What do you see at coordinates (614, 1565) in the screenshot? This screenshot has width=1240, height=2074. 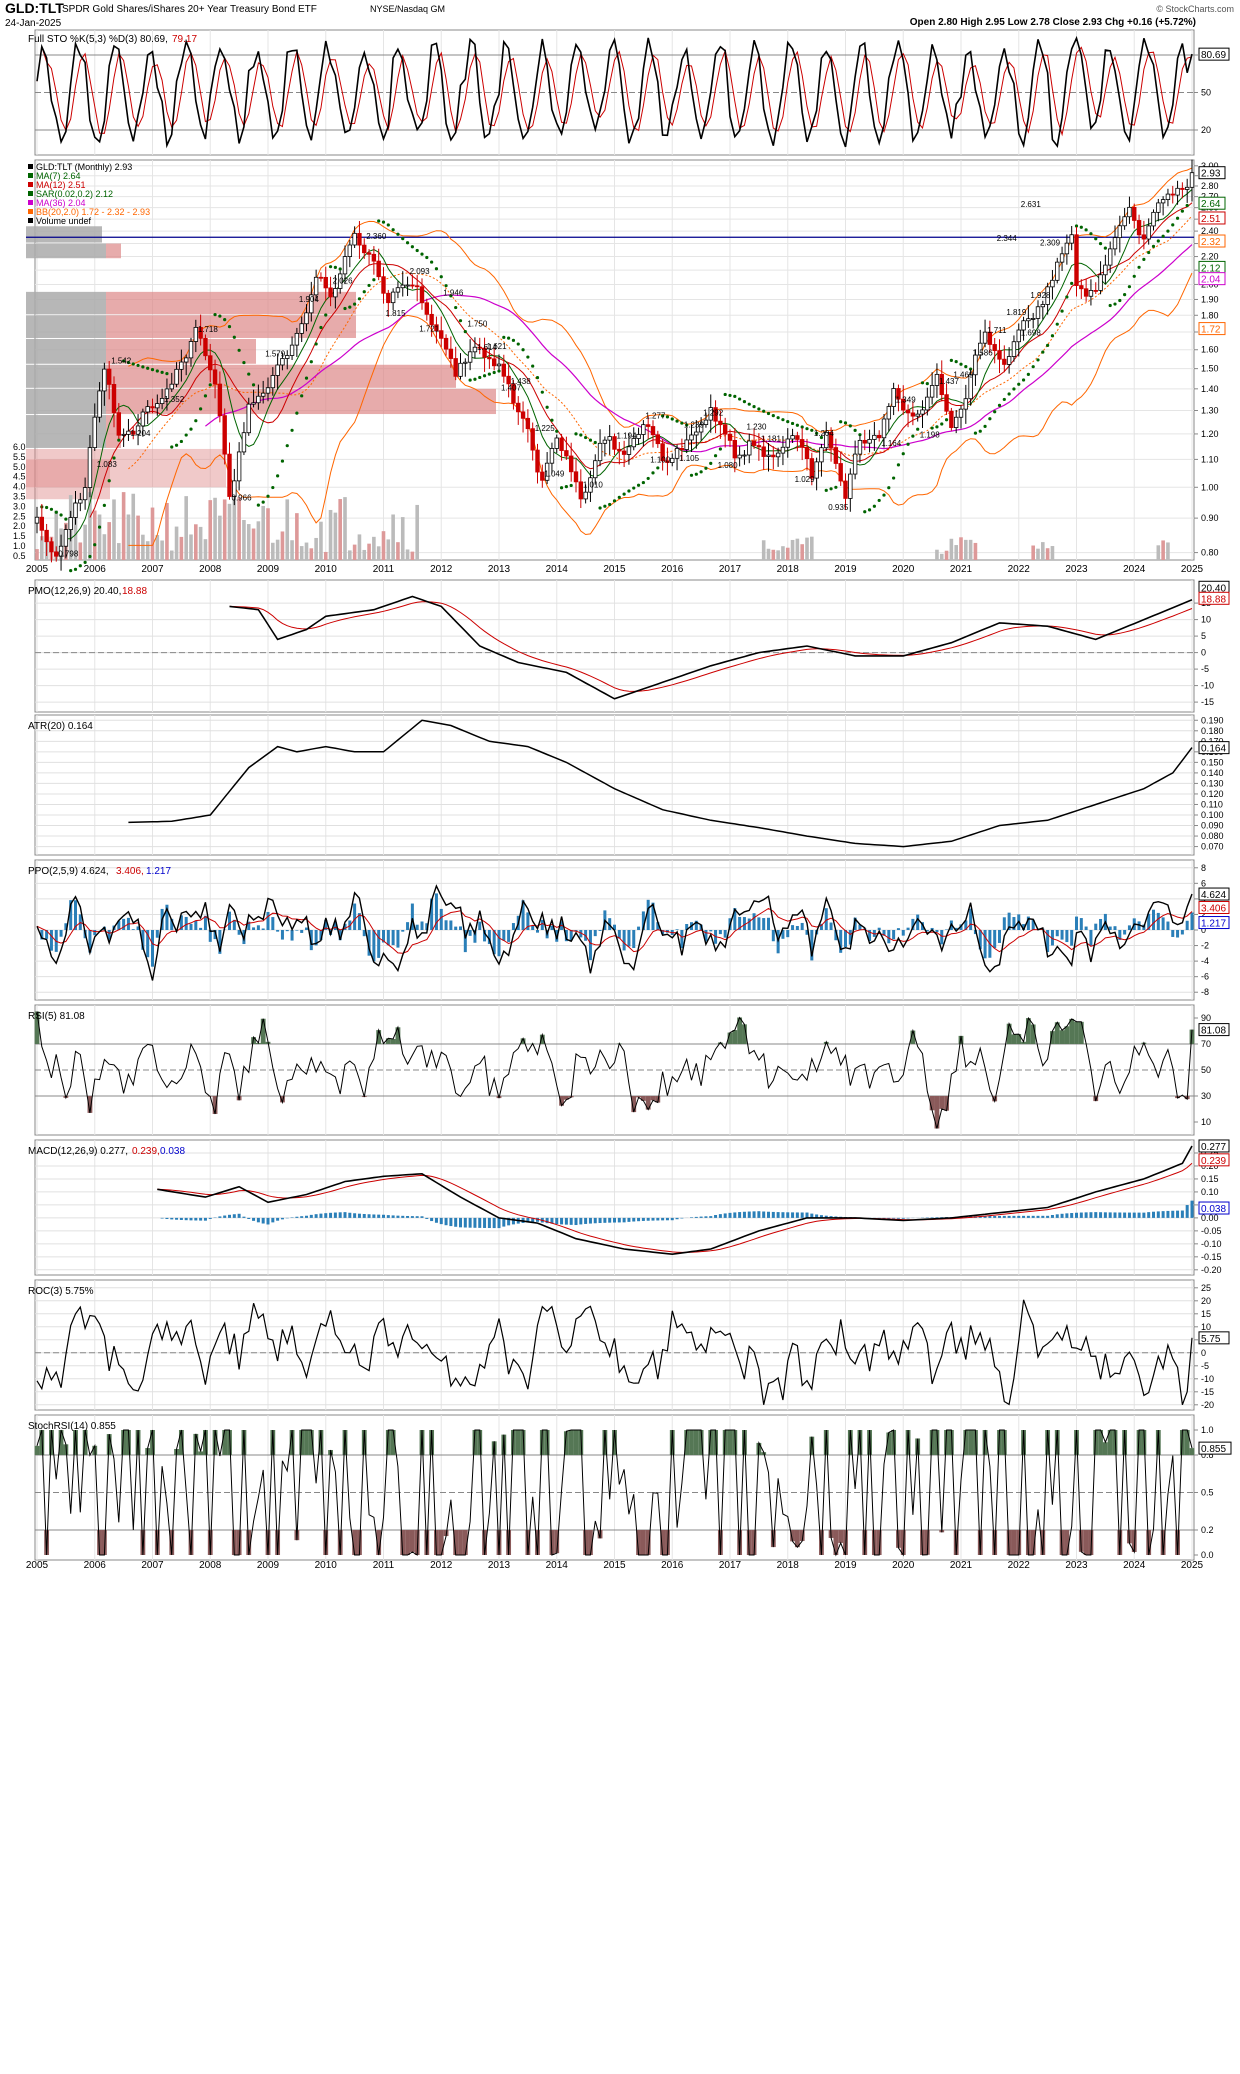 I see `x-tick-label: 2015` at bounding box center [614, 1565].